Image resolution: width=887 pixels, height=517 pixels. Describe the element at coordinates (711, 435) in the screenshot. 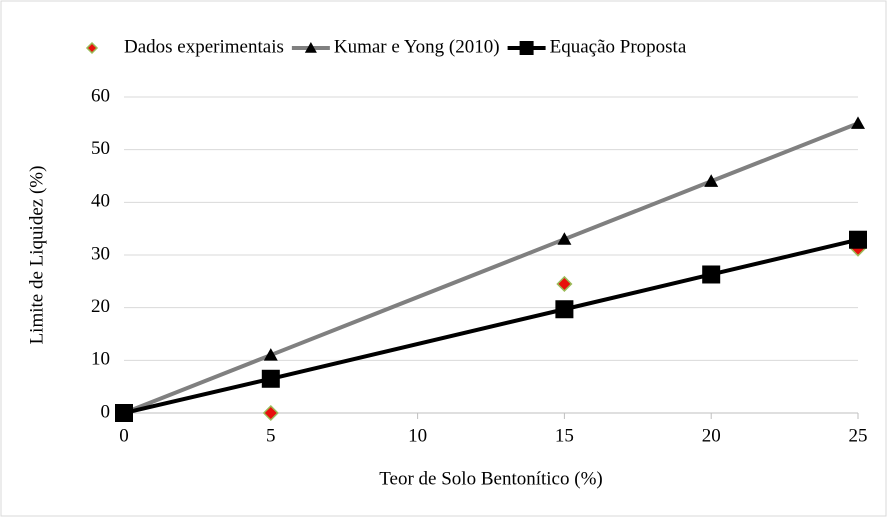

I see `x-tick-label: 20` at that location.